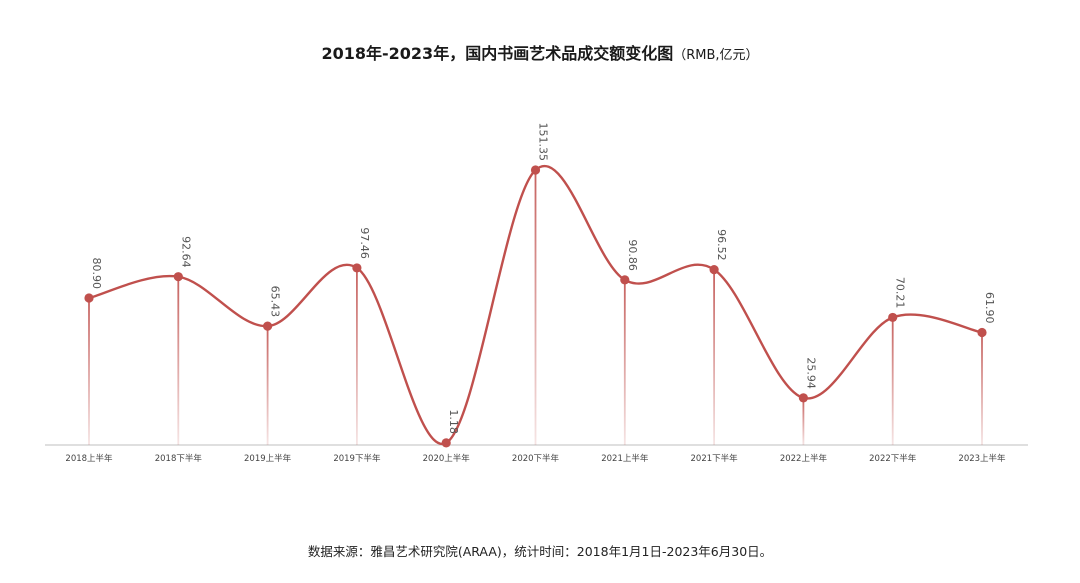  Describe the element at coordinates (185, 252) in the screenshot. I see `data-label: 92.64` at that location.